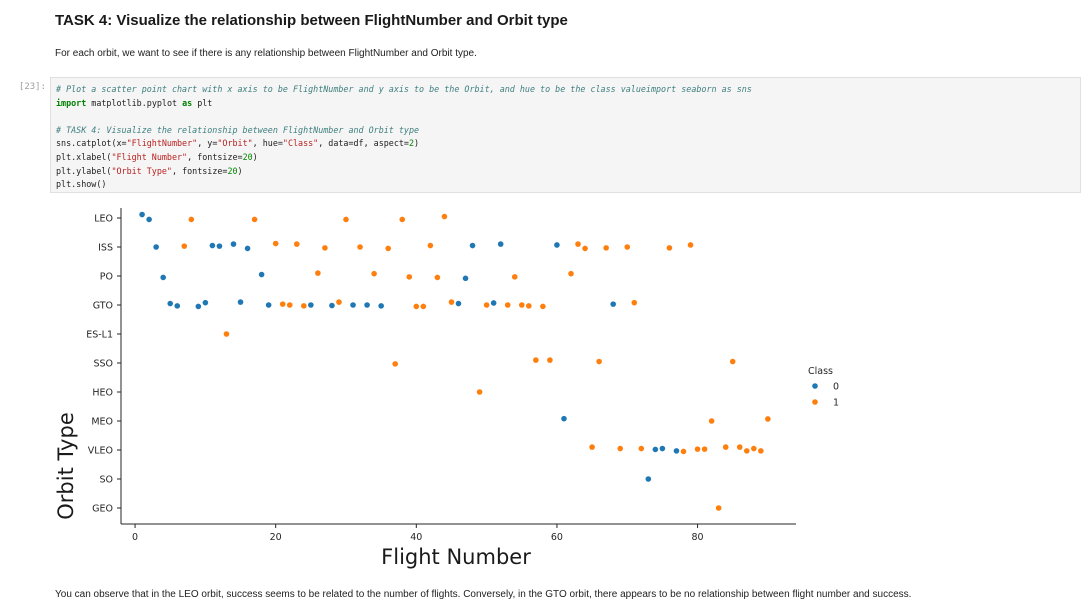  I want to click on legend-label: 0, so click(836, 387).